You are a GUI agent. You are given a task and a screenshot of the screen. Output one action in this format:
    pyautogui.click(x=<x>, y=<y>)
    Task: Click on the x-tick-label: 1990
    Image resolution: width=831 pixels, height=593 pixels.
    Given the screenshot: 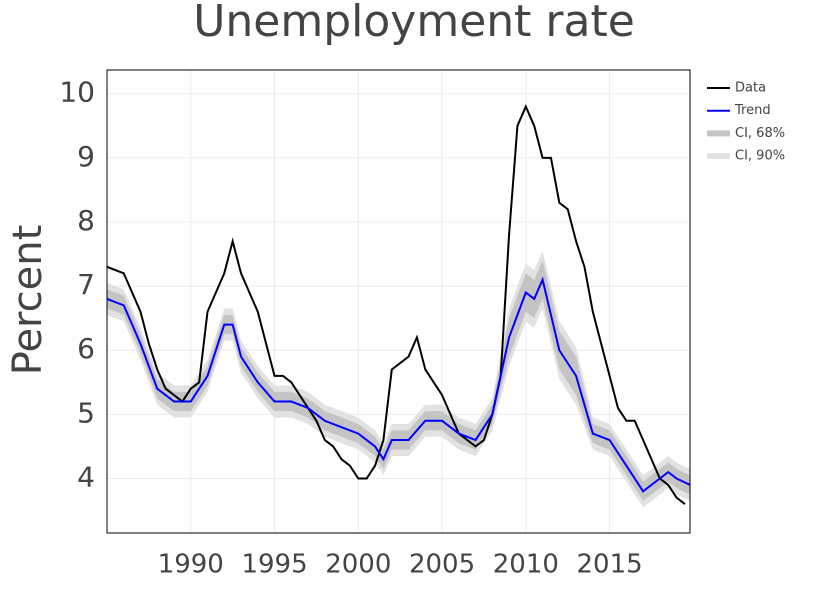 What is the action you would take?
    pyautogui.click(x=191, y=565)
    